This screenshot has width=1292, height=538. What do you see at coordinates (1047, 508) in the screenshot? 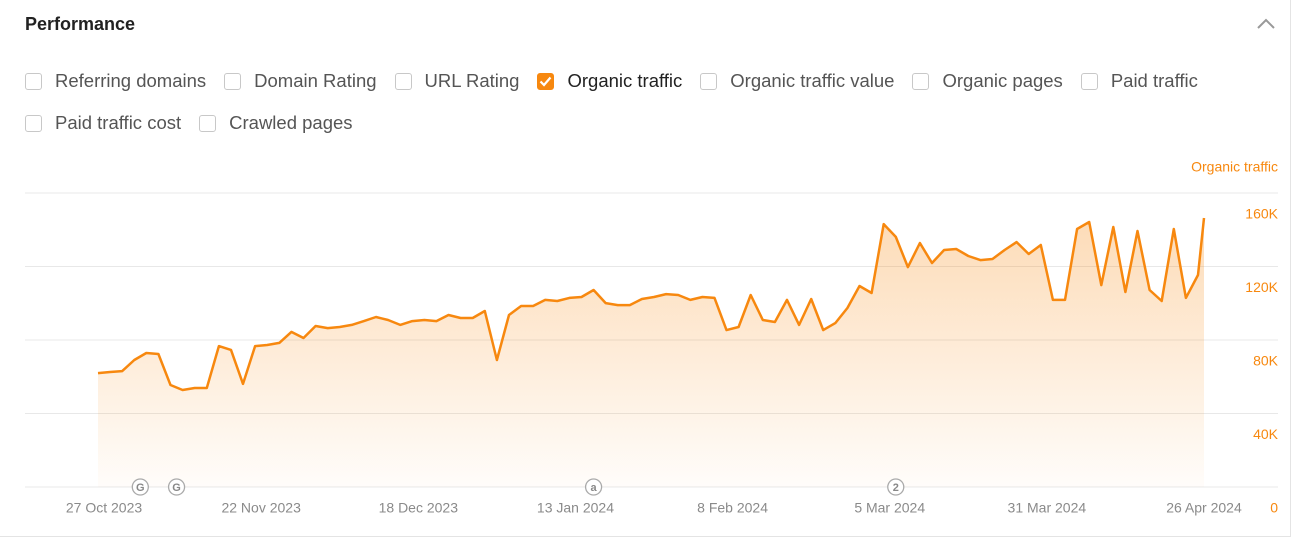
I see `x-tick-label: 31 Mar 2024` at bounding box center [1047, 508].